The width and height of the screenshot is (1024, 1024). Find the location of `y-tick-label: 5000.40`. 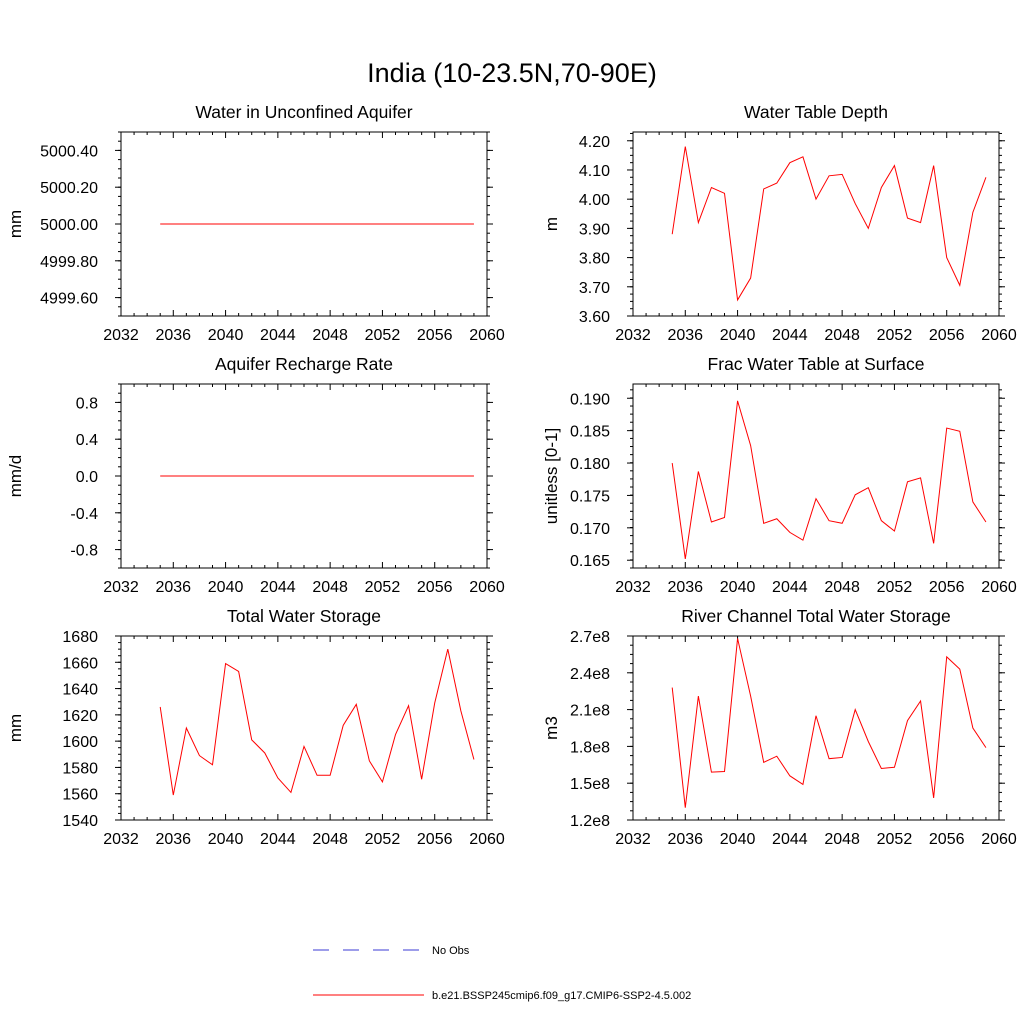

y-tick-label: 5000.40 is located at coordinates (69, 151).